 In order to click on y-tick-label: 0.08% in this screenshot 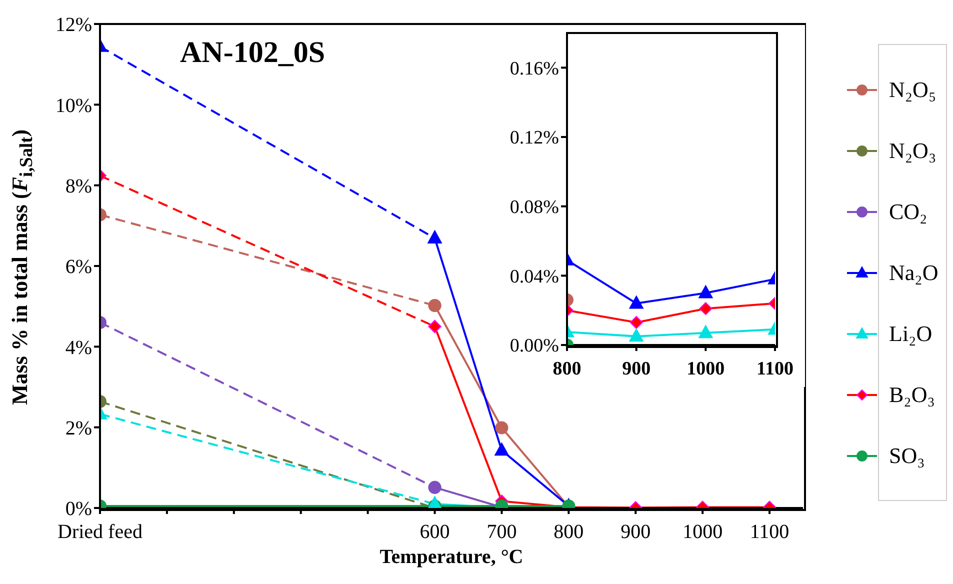, I will do `click(535, 207)`.